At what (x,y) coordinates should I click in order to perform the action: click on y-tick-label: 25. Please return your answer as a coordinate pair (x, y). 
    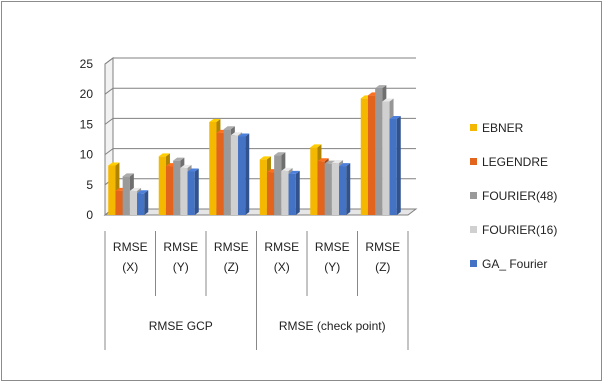
    Looking at the image, I should click on (87, 64).